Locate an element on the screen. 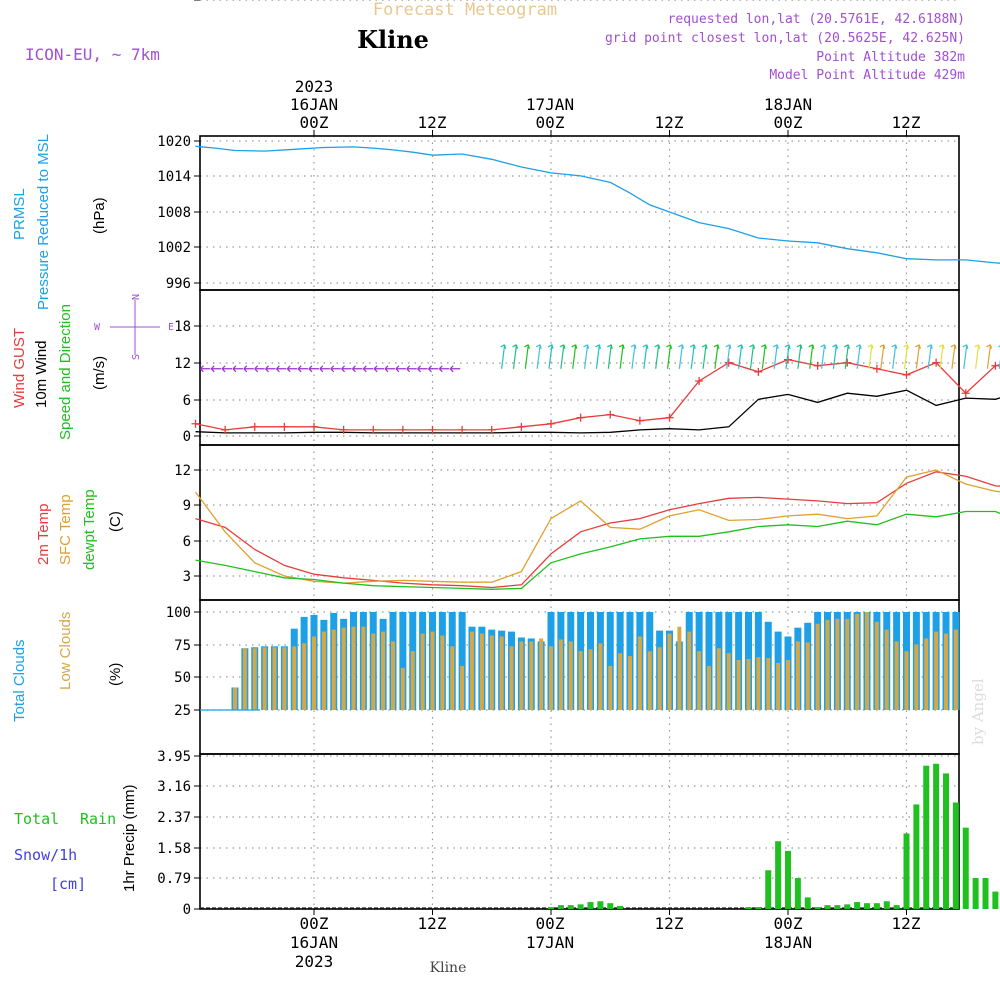 The height and width of the screenshot is (1000, 1000). top-day-2: 17JAN is located at coordinates (550, 104).